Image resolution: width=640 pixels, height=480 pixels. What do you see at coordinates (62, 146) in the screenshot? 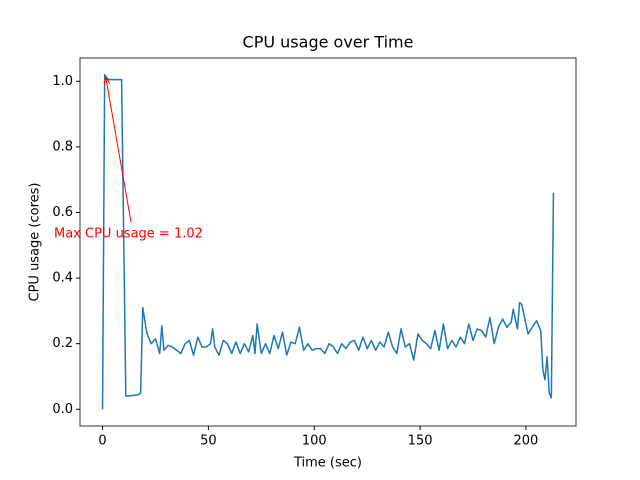
I see `y-tick-label: 0.8` at bounding box center [62, 146].